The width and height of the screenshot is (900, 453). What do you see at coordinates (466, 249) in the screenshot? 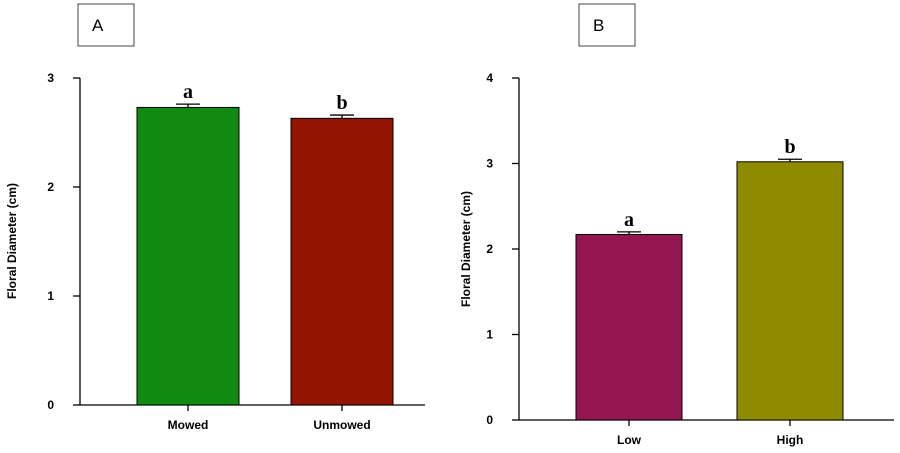
I see `panel-b-y-axis-label: Floral Diameter (cm)` at bounding box center [466, 249].